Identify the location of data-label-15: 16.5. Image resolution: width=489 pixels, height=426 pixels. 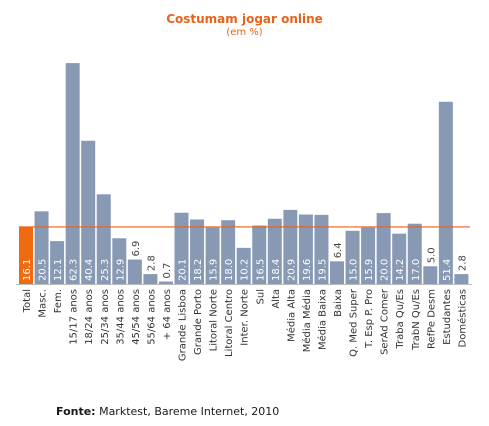
(260, 270).